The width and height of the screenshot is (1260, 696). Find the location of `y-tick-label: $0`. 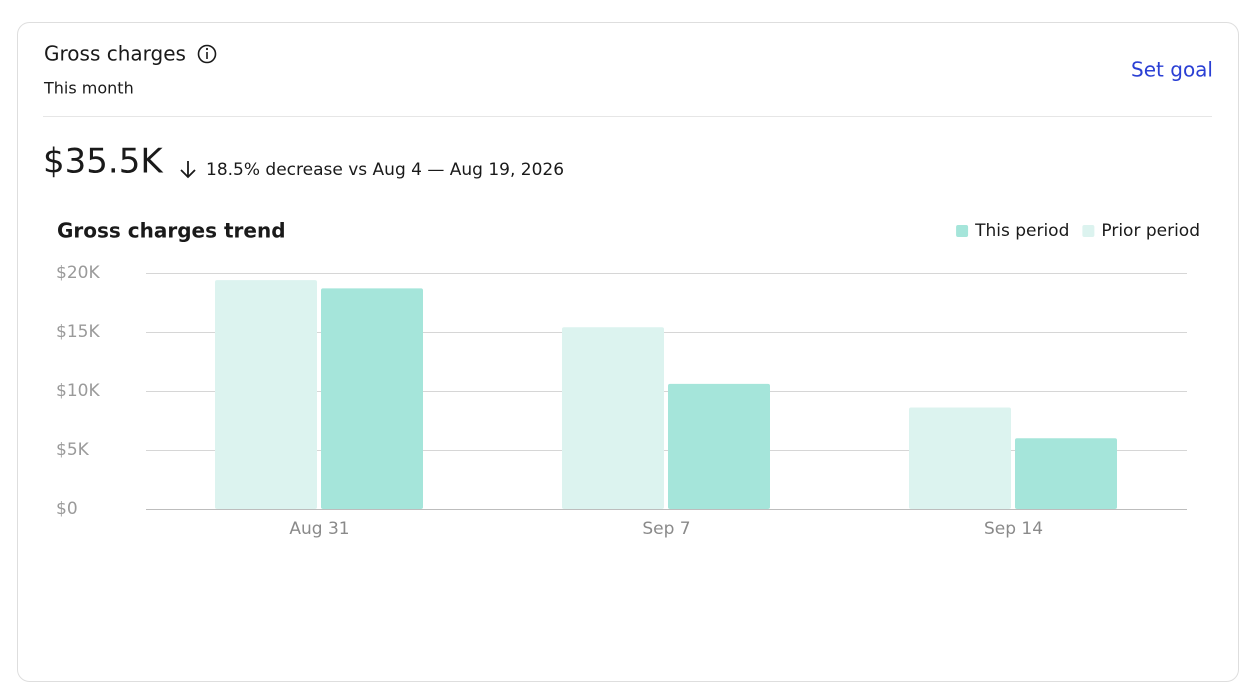

y-tick-label: $0 is located at coordinates (67, 509).